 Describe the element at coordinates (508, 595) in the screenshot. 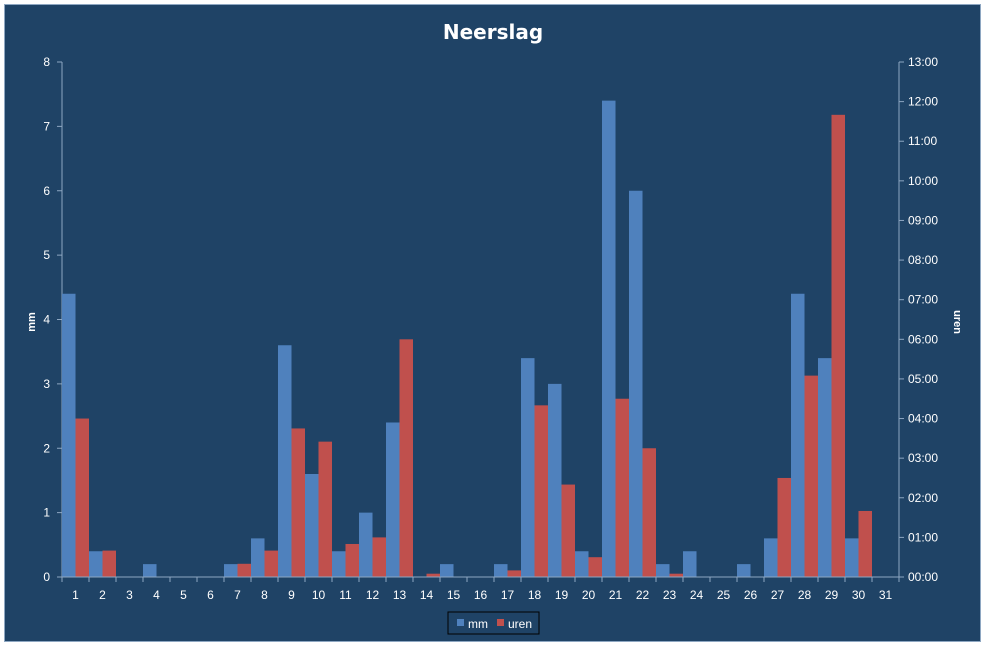

I see `x-tick-label: 17` at that location.